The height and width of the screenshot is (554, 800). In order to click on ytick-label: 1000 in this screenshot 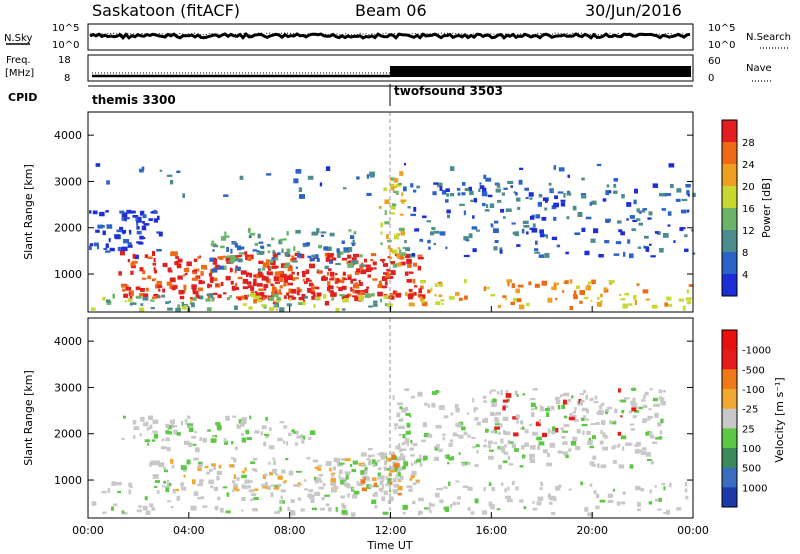, I will do `click(68, 480)`.